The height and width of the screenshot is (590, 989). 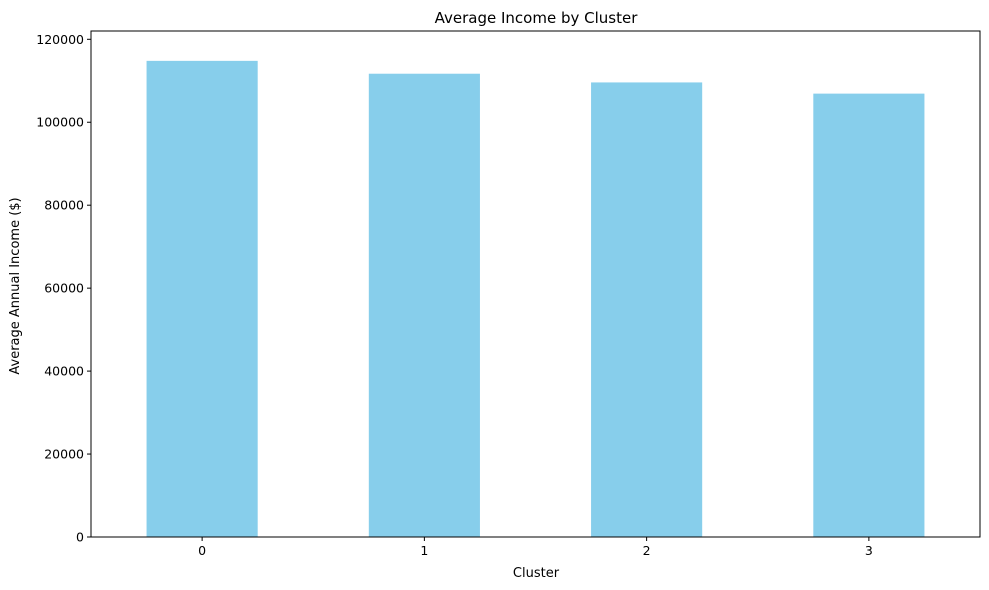 I want to click on y-tick-label: 80000, so click(x=64, y=205).